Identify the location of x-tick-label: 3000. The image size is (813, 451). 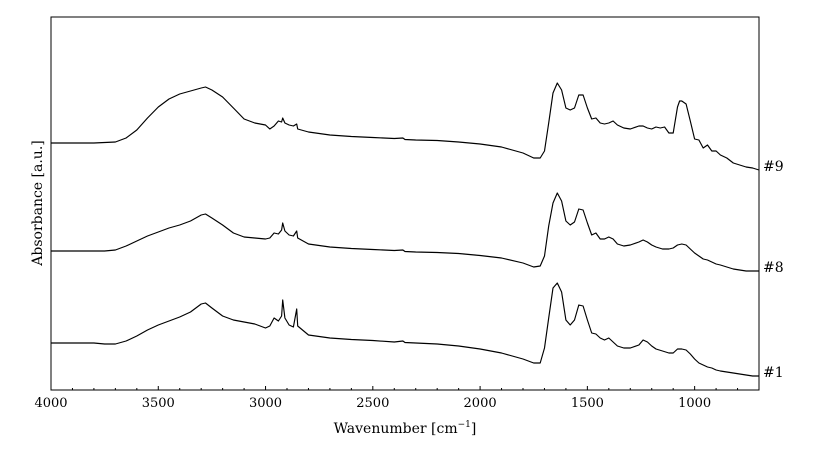
(265, 403).